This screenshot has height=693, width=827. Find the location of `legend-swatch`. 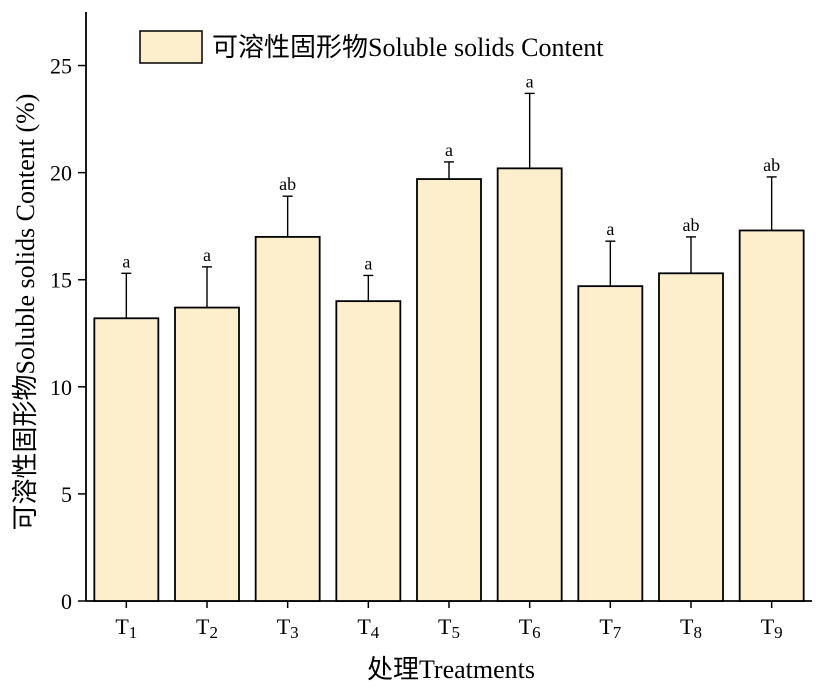

legend-swatch is located at coordinates (171, 47).